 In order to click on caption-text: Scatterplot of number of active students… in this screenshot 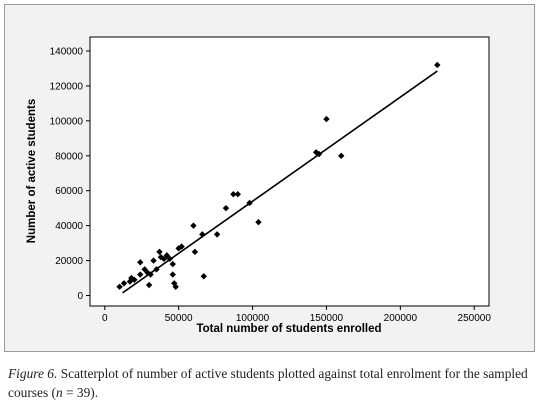, I will do `click(268, 383)`.